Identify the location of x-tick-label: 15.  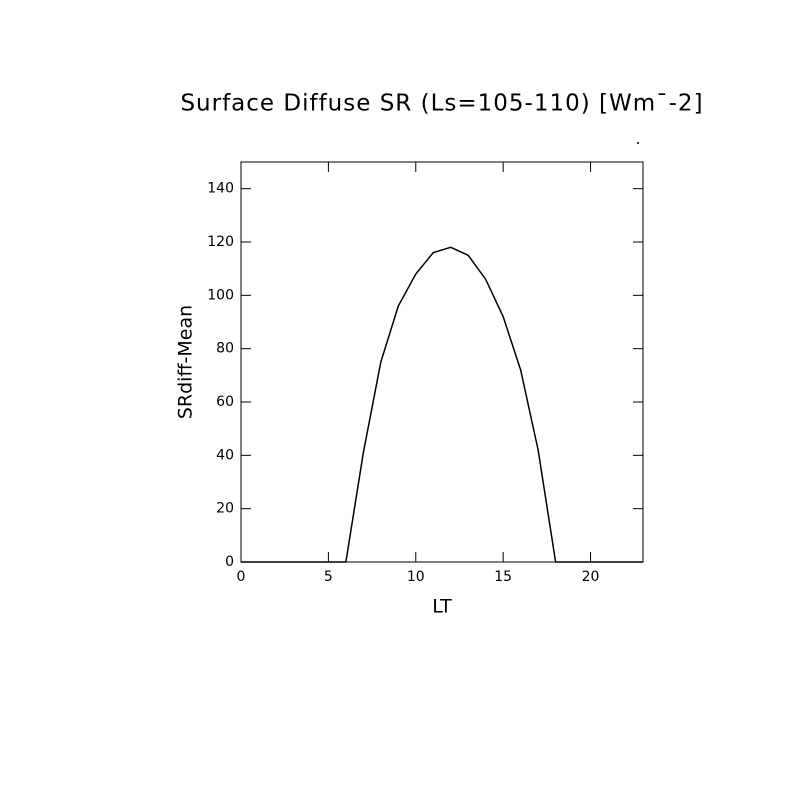
(503, 577).